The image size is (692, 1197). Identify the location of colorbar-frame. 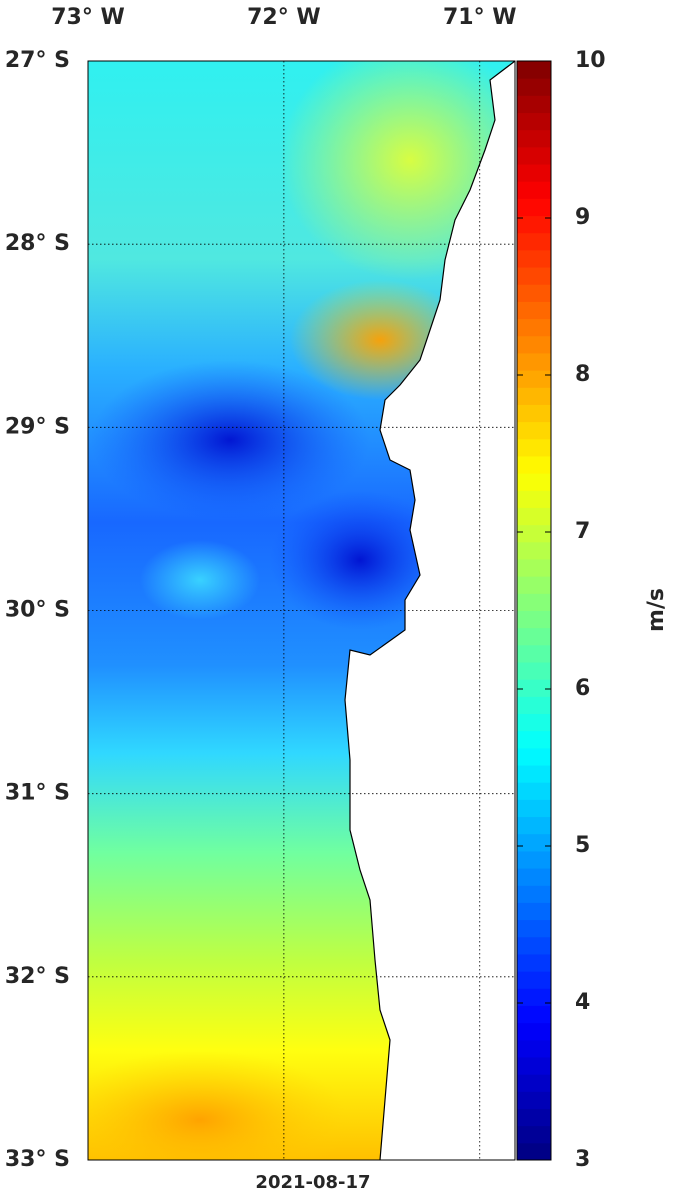
(534, 610).